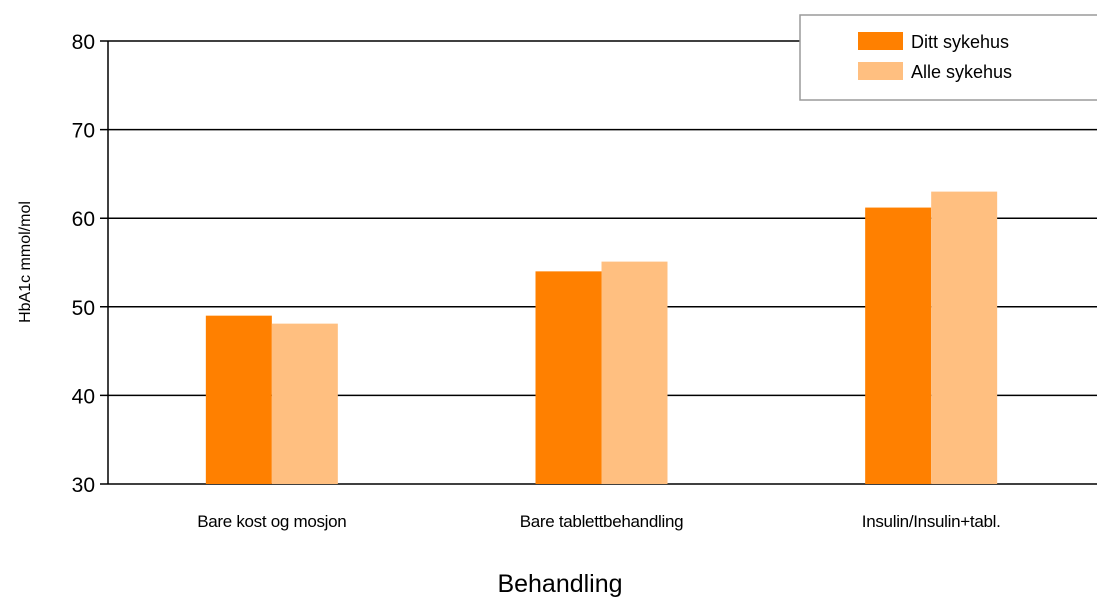 This screenshot has width=1097, height=606. I want to click on y-tick-labels: 30 40 50 60 70 80, so click(83, 264).